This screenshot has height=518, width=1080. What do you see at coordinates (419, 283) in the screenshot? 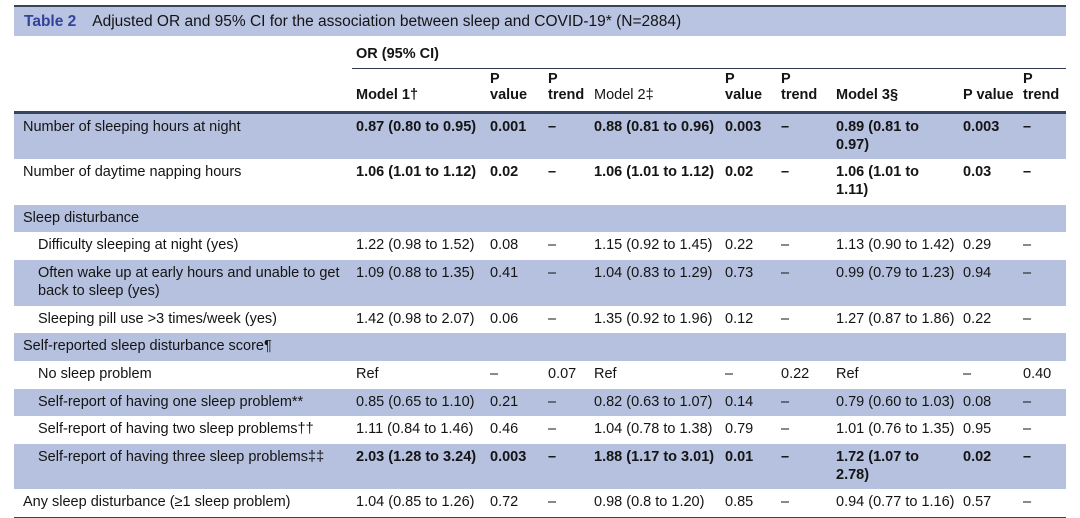
I see `value-cell: 1.09 (0.88 to 1.35)` at bounding box center [419, 283].